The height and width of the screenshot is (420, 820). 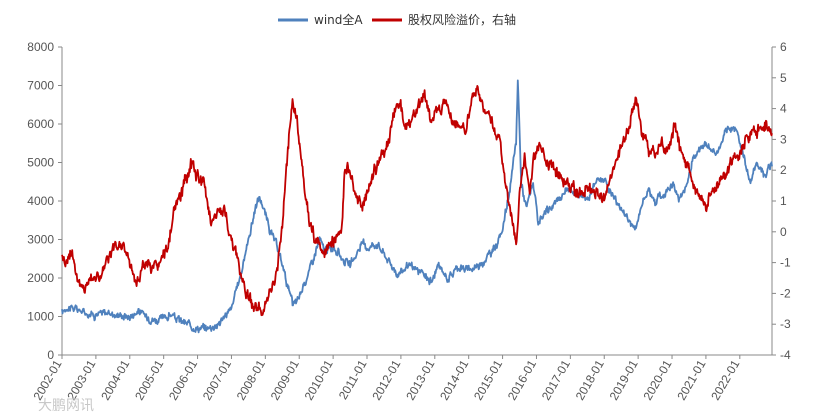 I want to click on x-tick-label: 2020-01, so click(x=657, y=379).